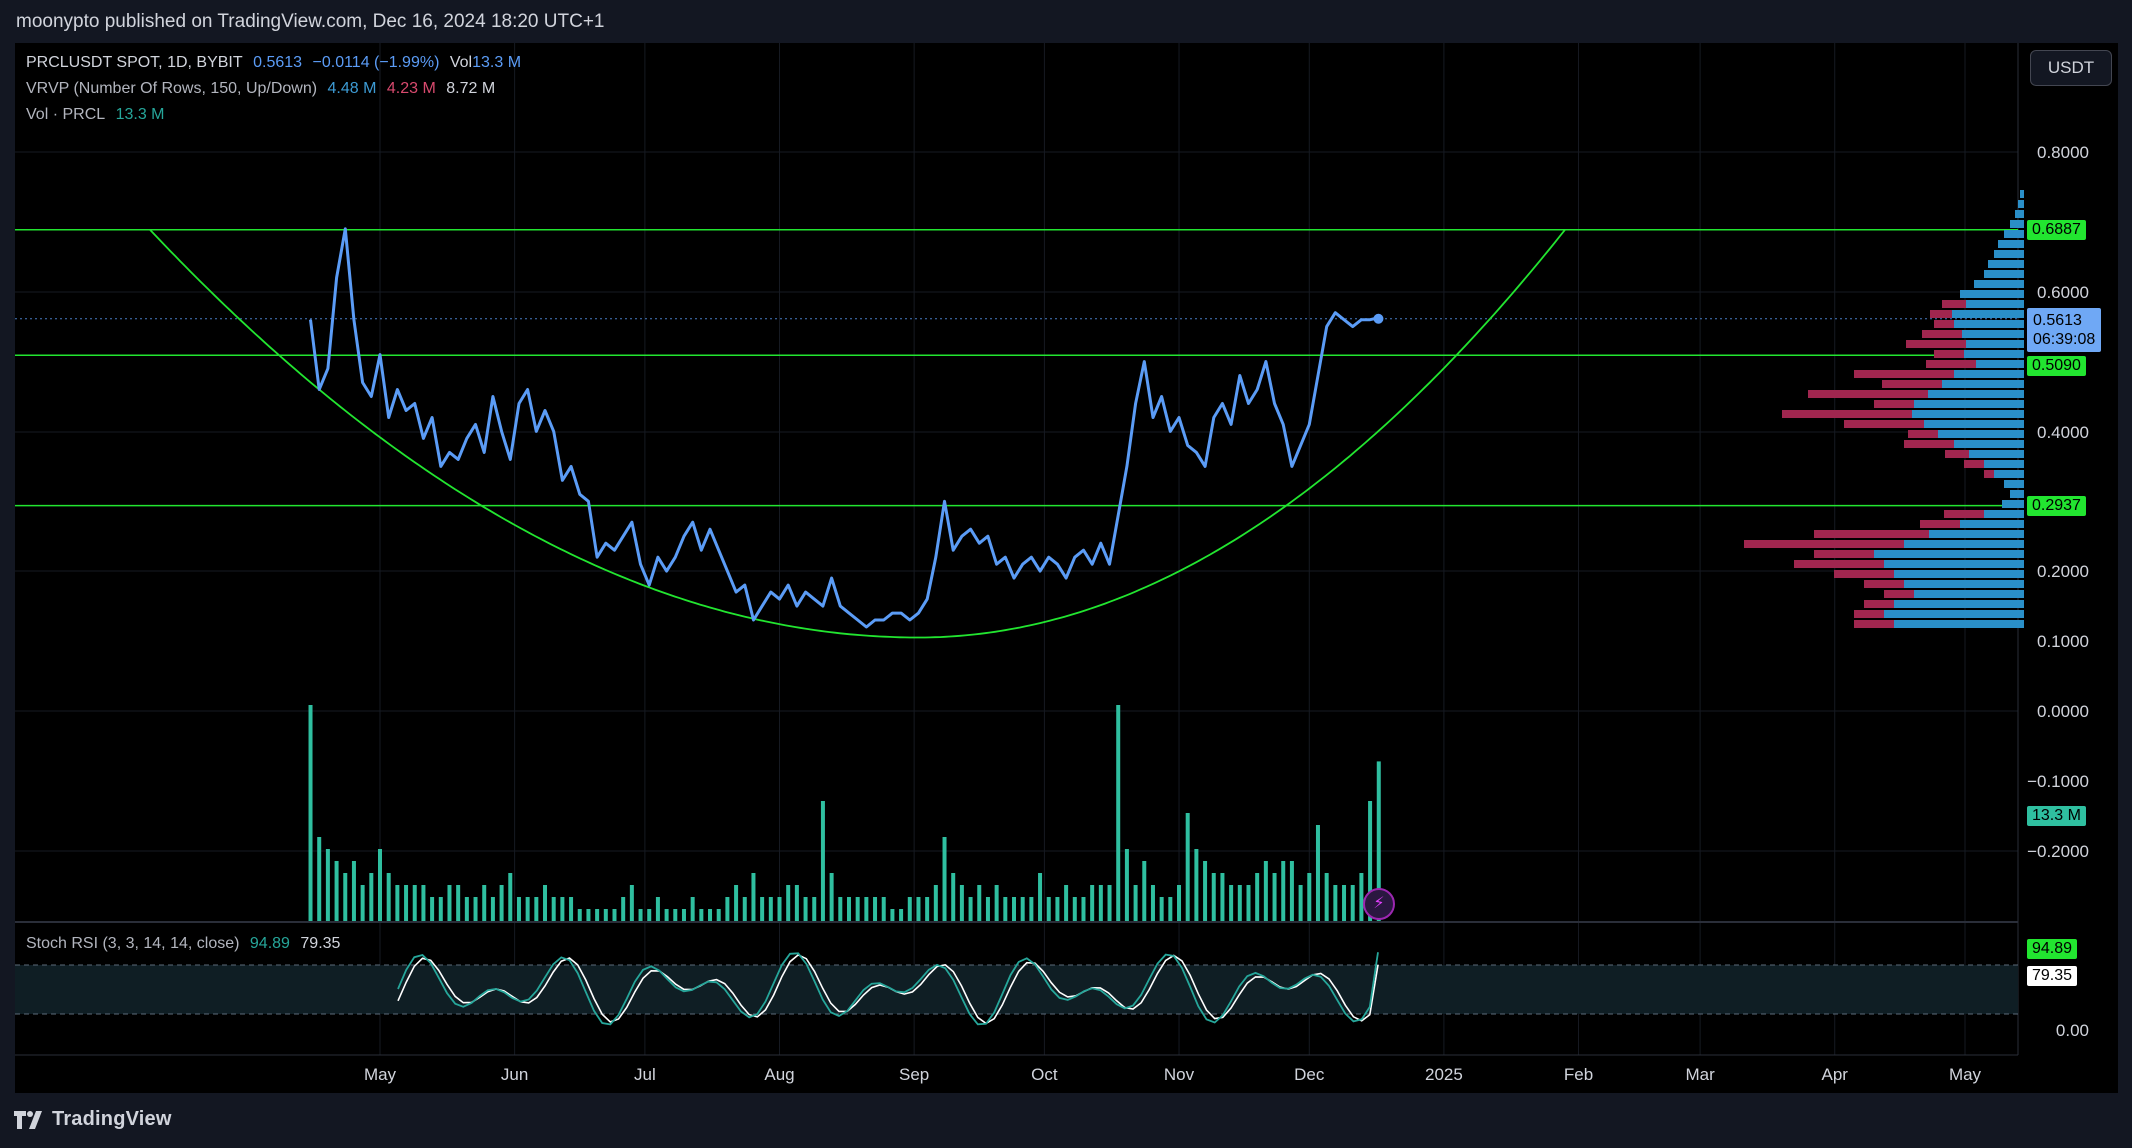 The image size is (2132, 1148). Describe the element at coordinates (2056, 506) in the screenshot. I see `support-price-tag: 0.2937` at that location.